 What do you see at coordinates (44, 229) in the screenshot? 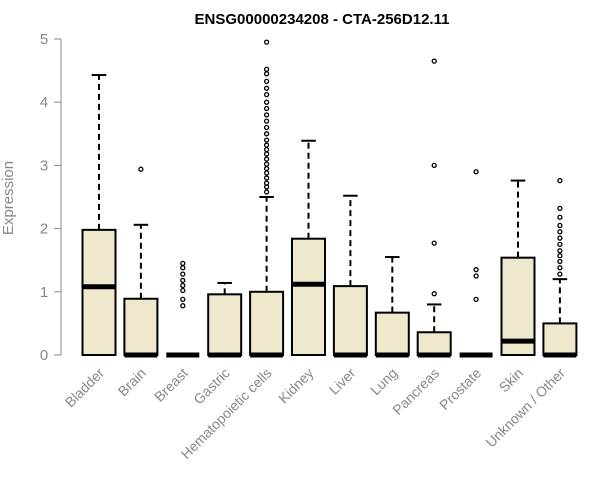
I see `y-tick-label: 2` at bounding box center [44, 229].